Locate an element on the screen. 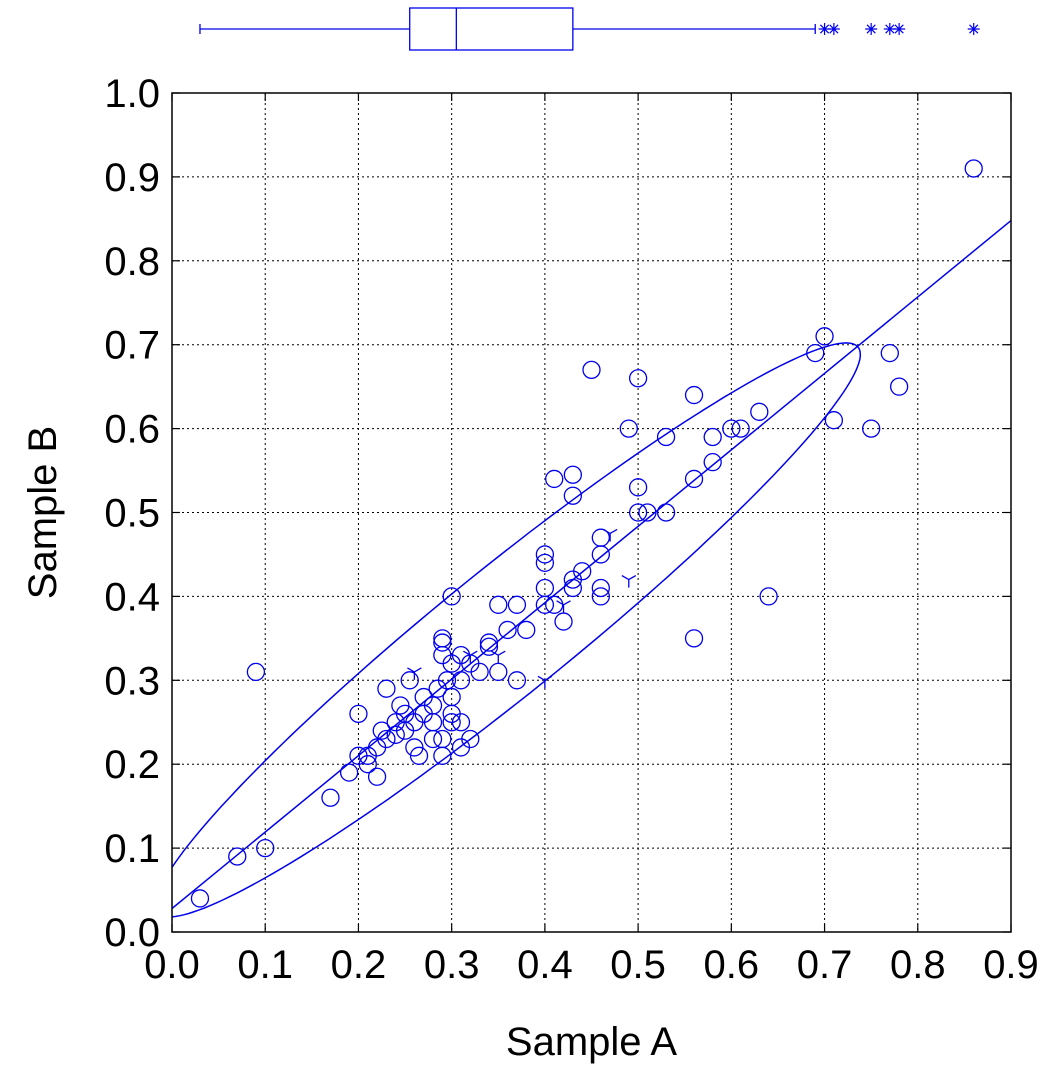 The width and height of the screenshot is (1050, 1066). y-tick-label: 1.0 is located at coordinates (132, 94).